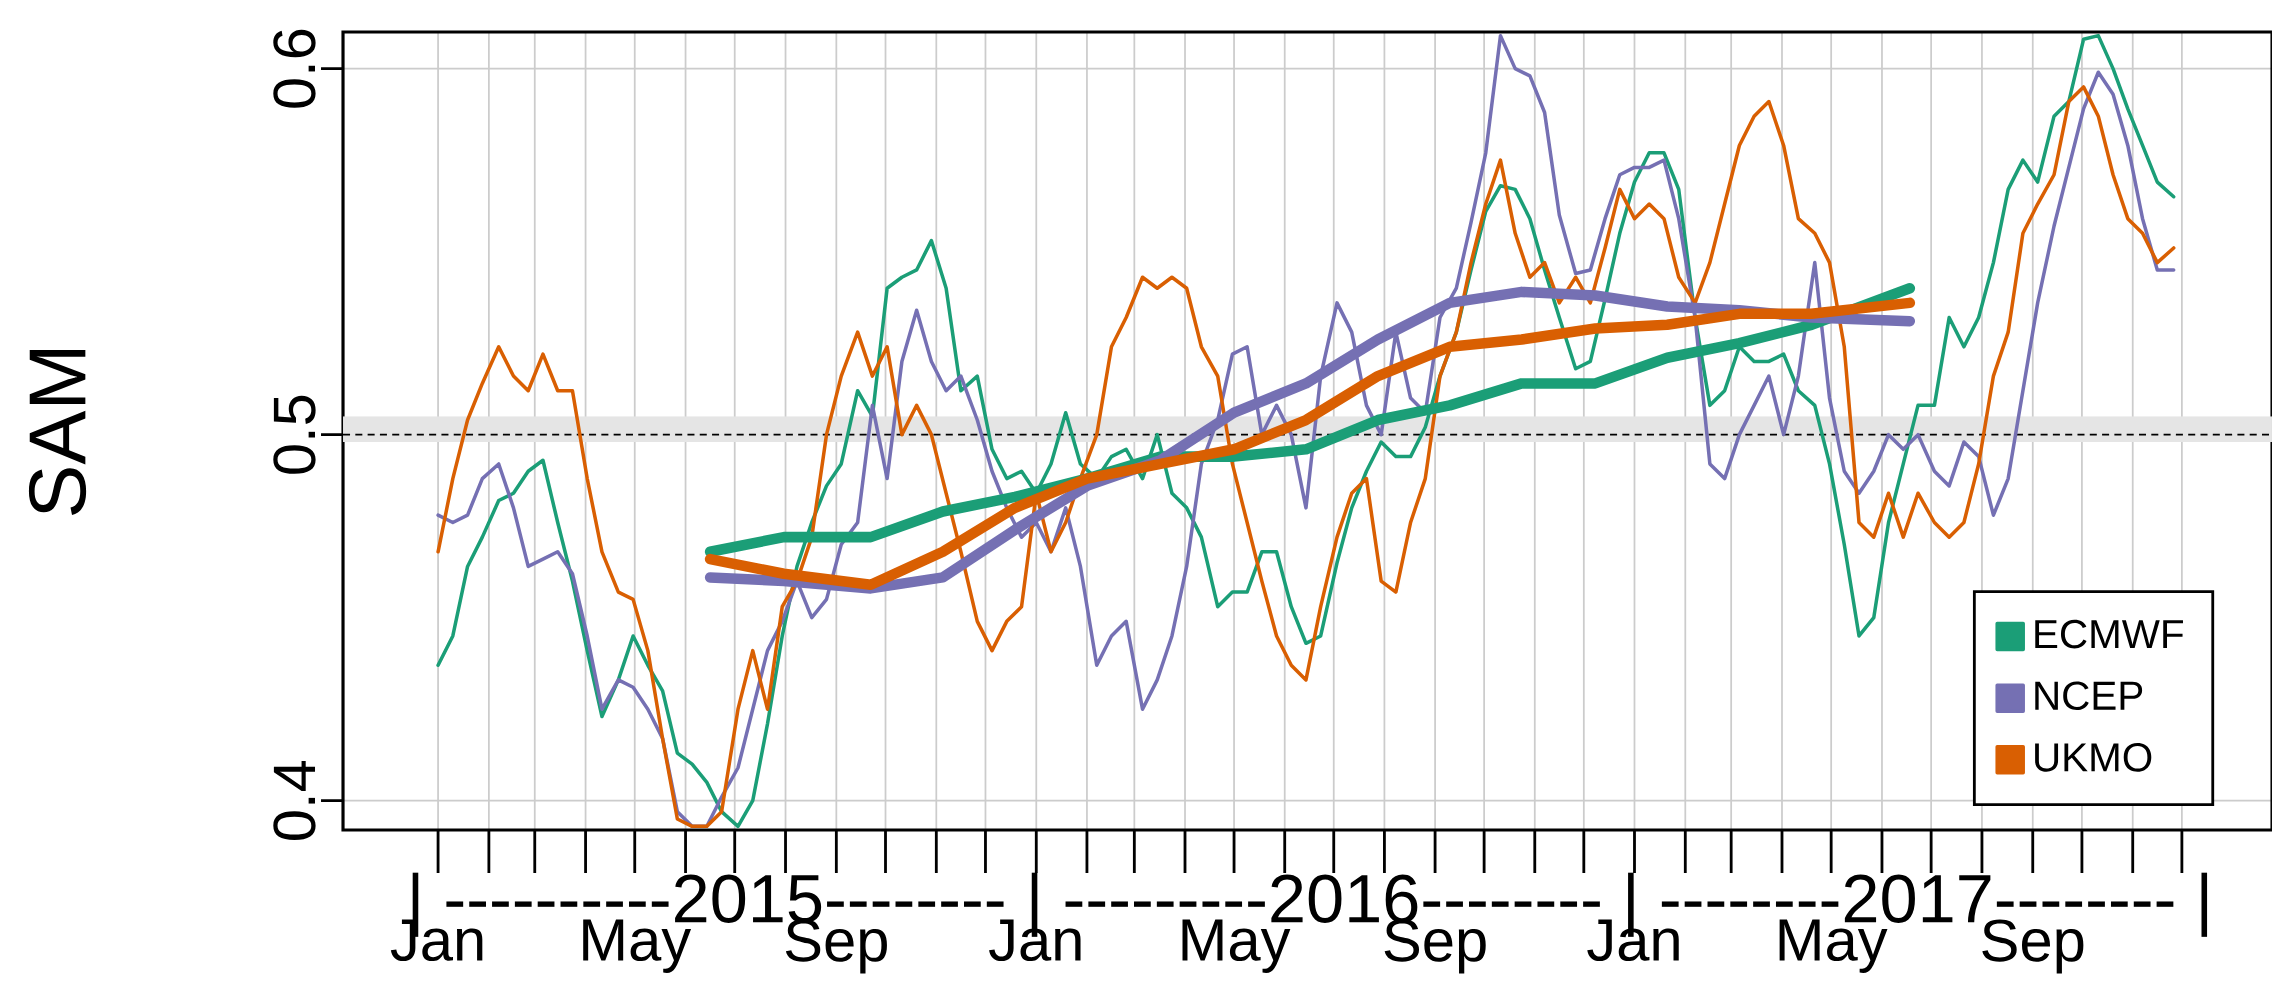 This screenshot has height=1005, width=2272. What do you see at coordinates (2089, 696) in the screenshot?
I see `legend-label: NCEP` at bounding box center [2089, 696].